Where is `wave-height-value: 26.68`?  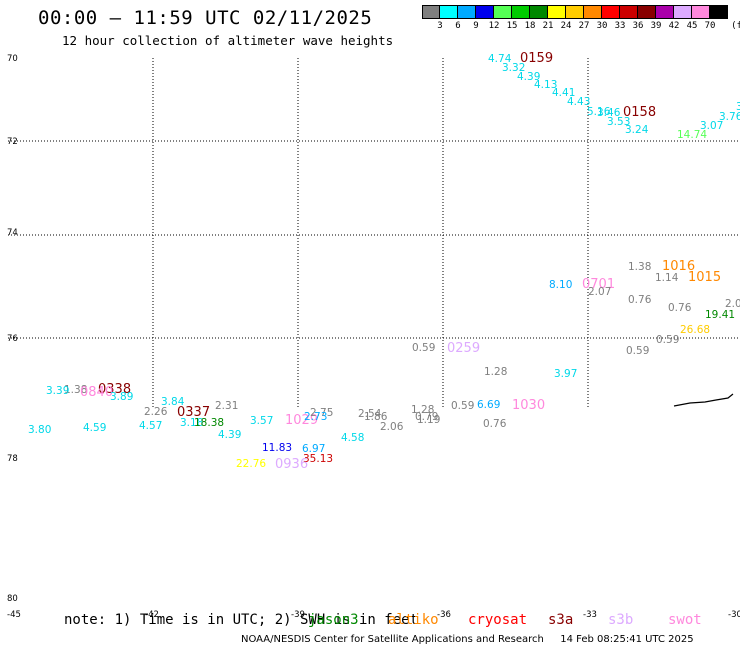 wave-height-value: 26.68 is located at coordinates (695, 330).